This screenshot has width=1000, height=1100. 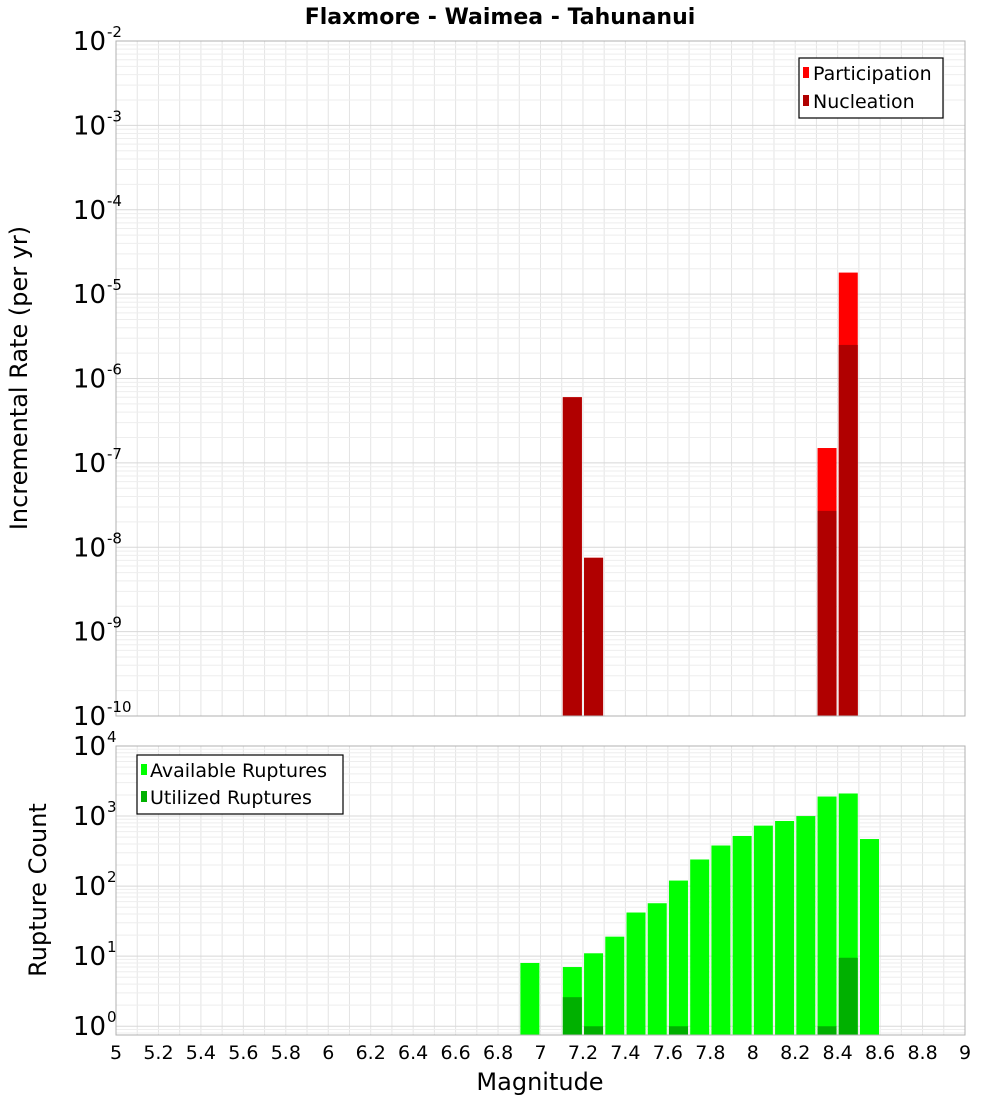 I want to click on x-tick-label: 6, so click(x=328, y=1053).